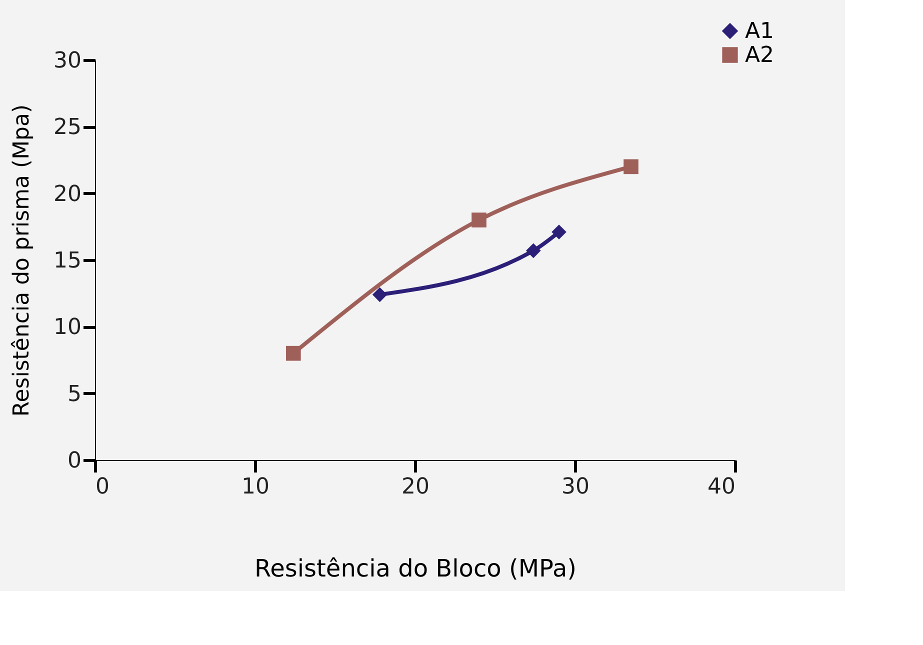 Image resolution: width=923 pixels, height=645 pixels. What do you see at coordinates (22, 260) in the screenshot?
I see `y-axis-title: Resistência do prisma (Mpa)` at bounding box center [22, 260].